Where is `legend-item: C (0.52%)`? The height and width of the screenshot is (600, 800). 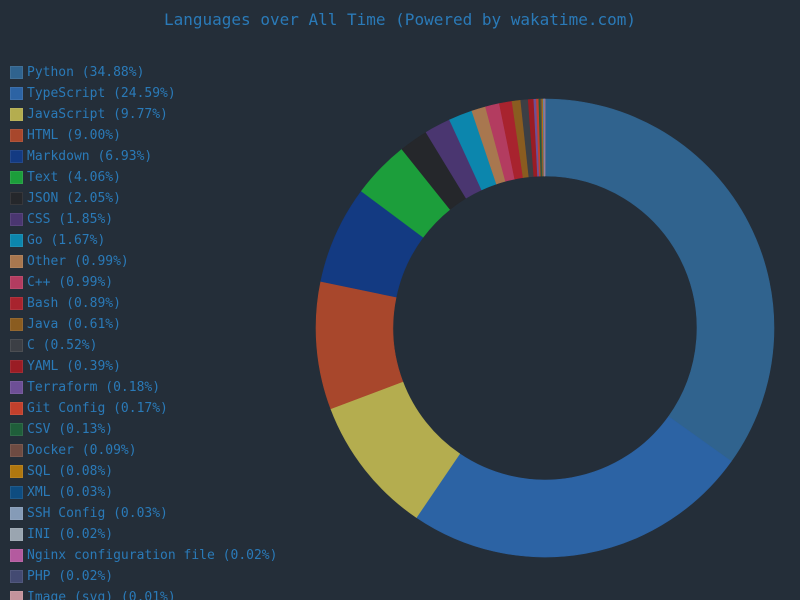
legend-item: C (0.52%) is located at coordinates (160, 345).